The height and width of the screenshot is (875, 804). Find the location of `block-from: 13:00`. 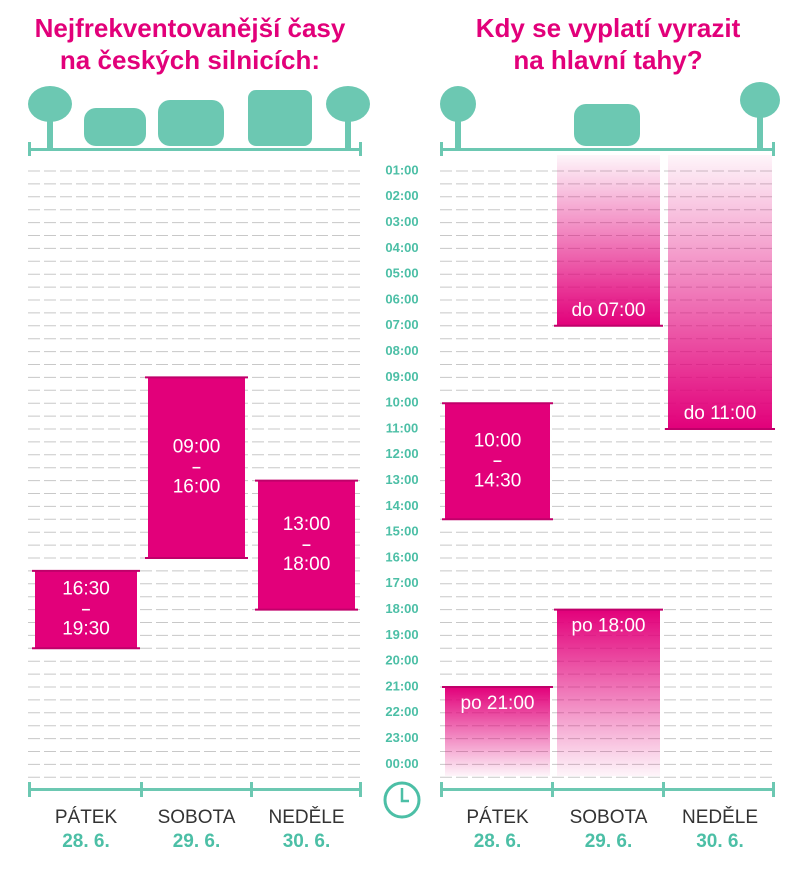

block-from: 13:00 is located at coordinates (307, 524).